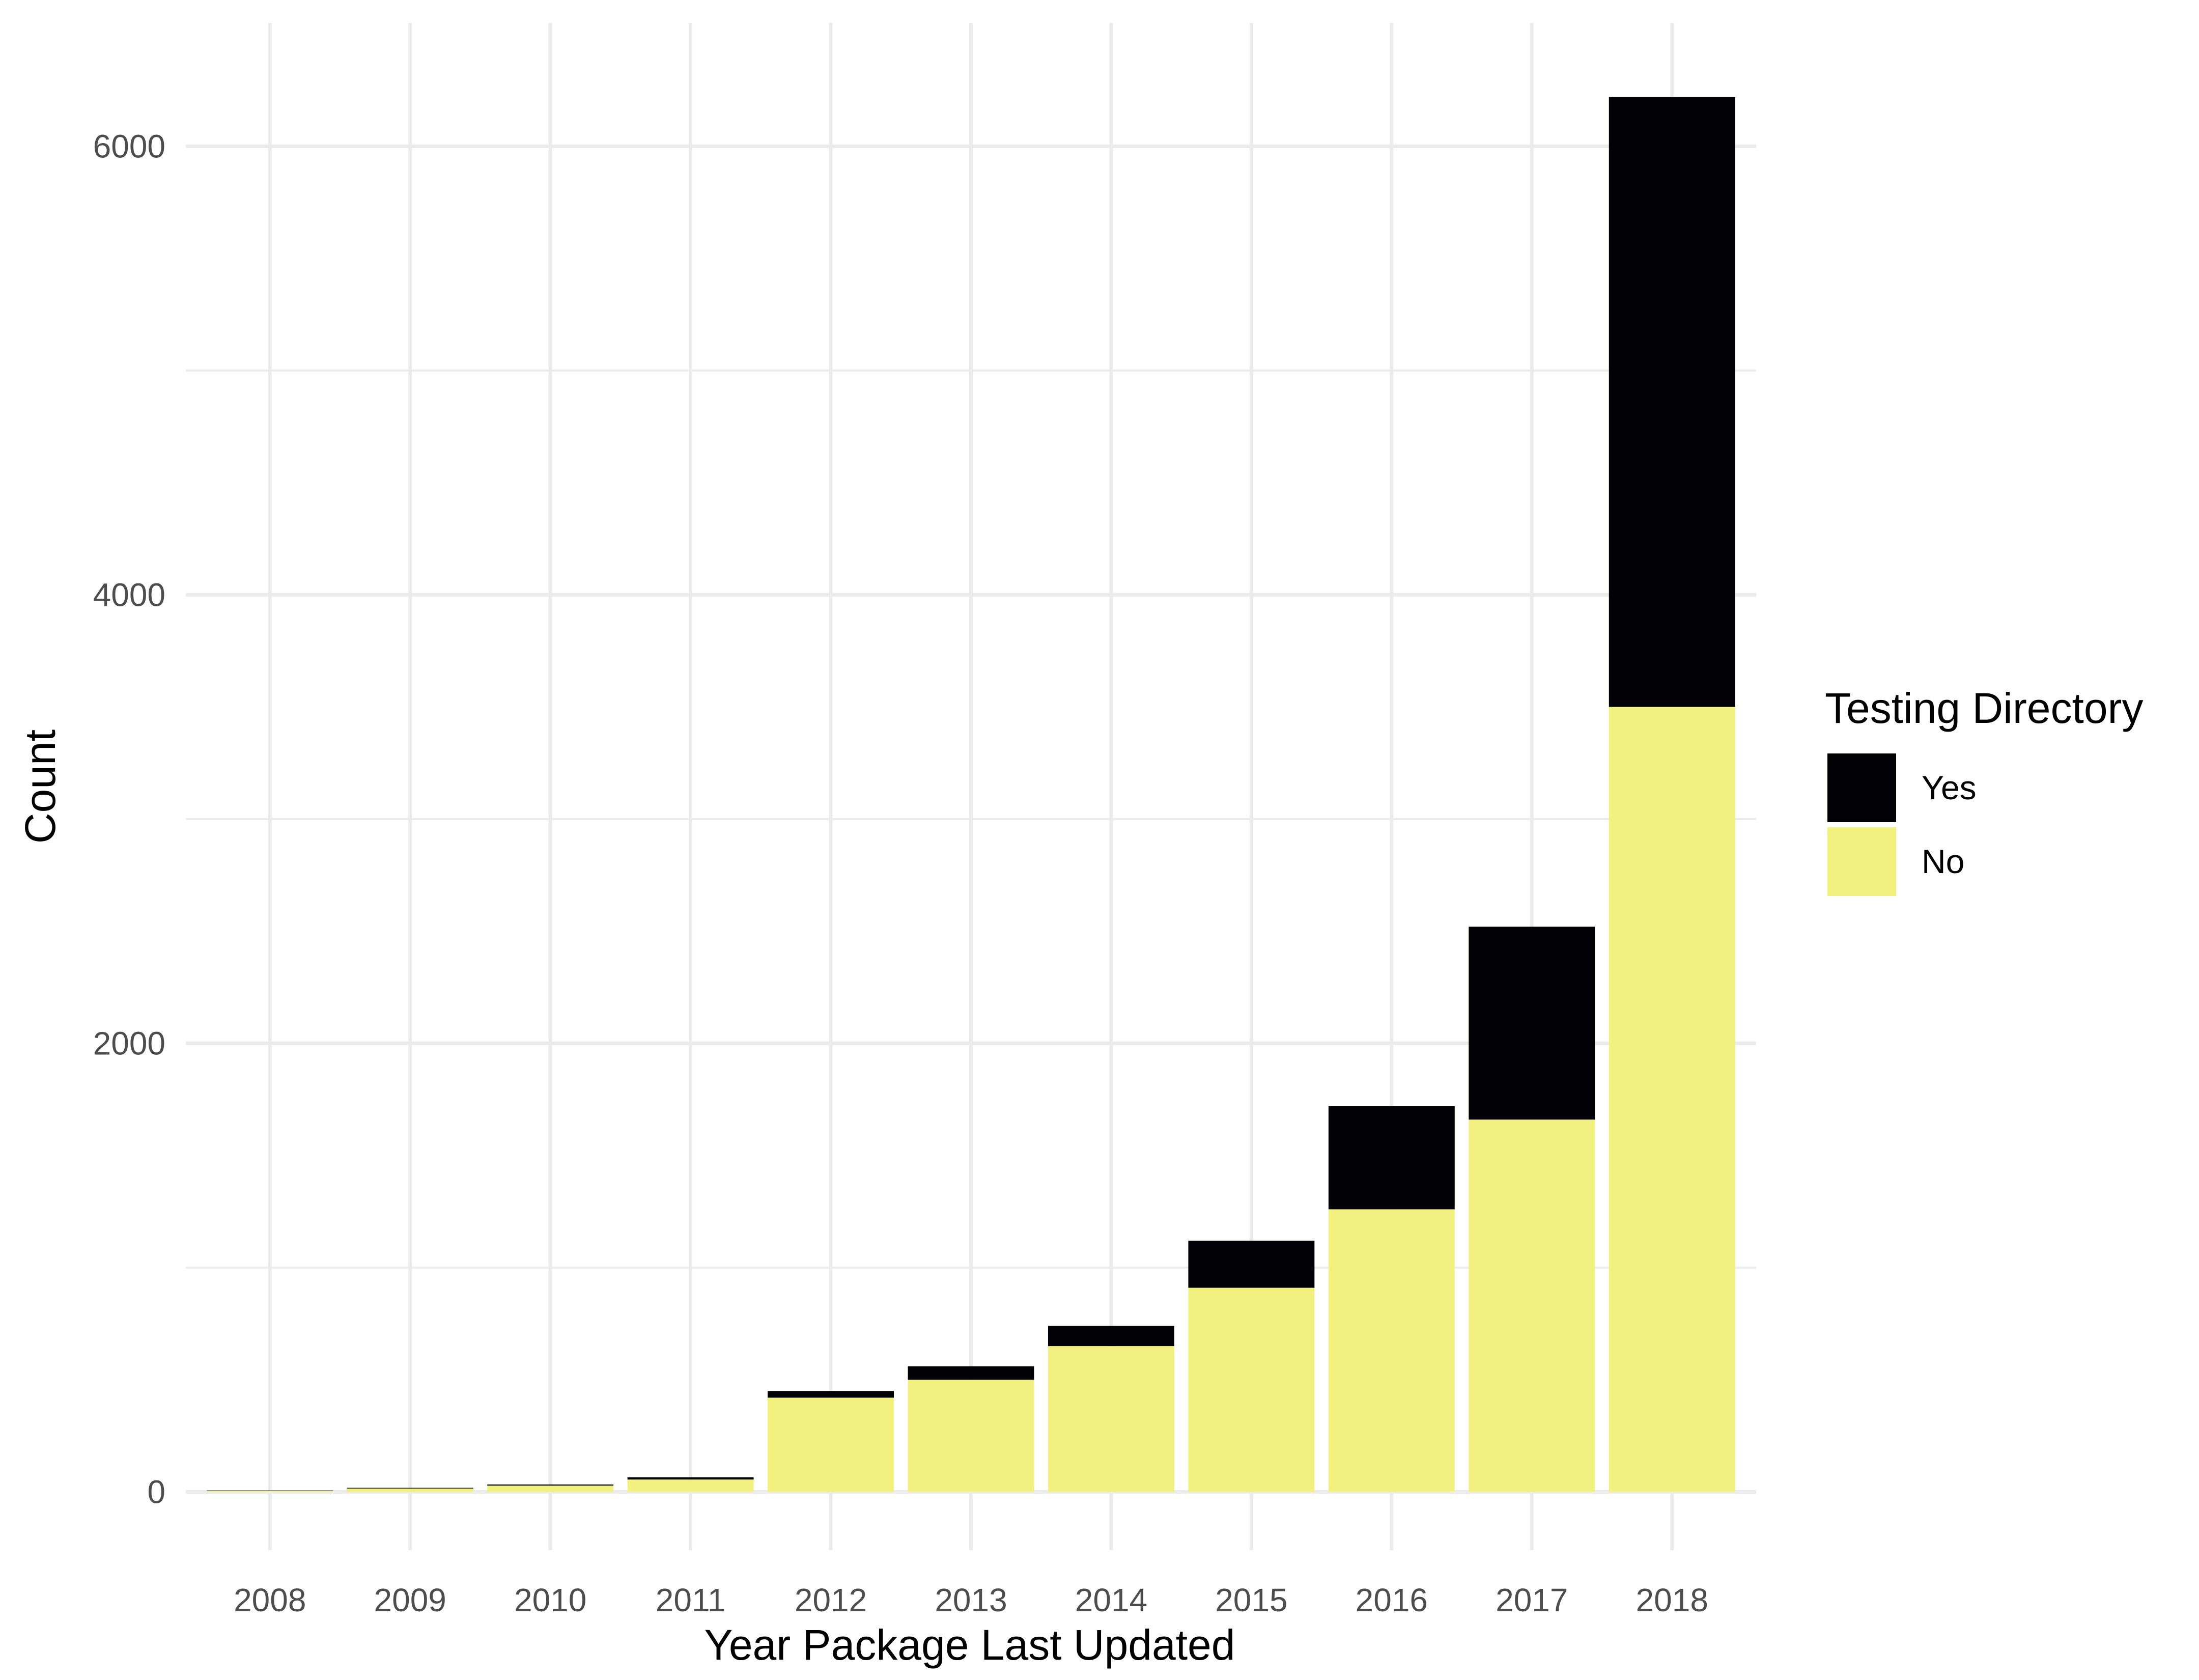 This screenshot has width=2199, height=1680. I want to click on legend-swatch-no, so click(1861, 861).